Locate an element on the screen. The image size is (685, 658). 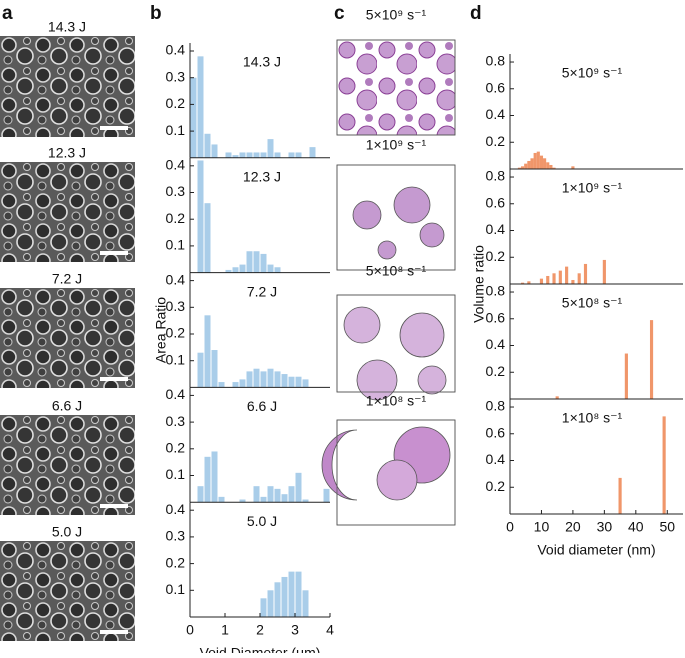
micrograph-caption: 6.6 J is located at coordinates (67, 406).